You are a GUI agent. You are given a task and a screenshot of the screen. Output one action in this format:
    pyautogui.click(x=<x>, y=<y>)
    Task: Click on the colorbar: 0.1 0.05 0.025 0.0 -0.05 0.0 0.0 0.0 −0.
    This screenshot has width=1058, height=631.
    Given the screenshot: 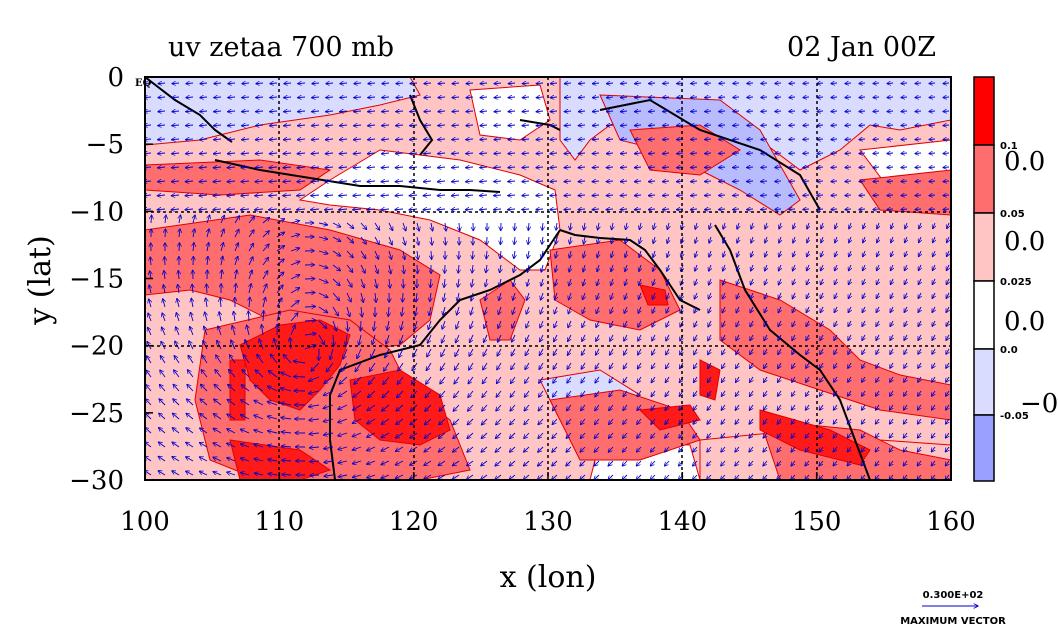 What is the action you would take?
    pyautogui.click(x=1015, y=279)
    